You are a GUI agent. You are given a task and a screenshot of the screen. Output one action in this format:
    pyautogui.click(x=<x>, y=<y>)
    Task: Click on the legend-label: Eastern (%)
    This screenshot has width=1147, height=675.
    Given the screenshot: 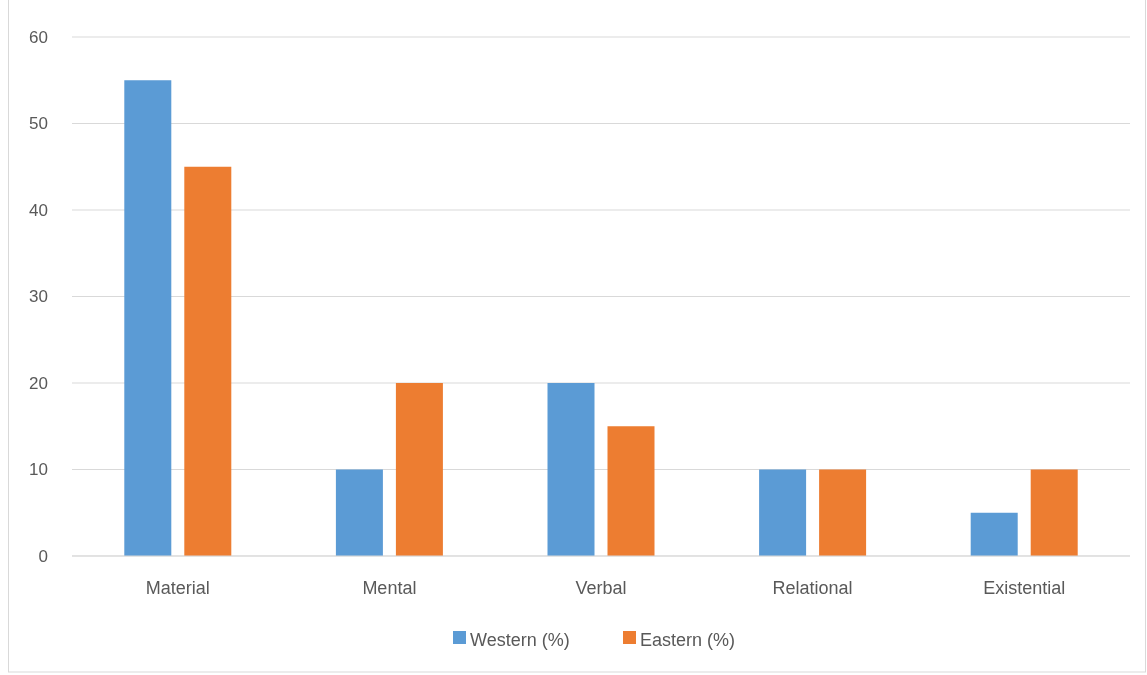 What is the action you would take?
    pyautogui.click(x=688, y=640)
    